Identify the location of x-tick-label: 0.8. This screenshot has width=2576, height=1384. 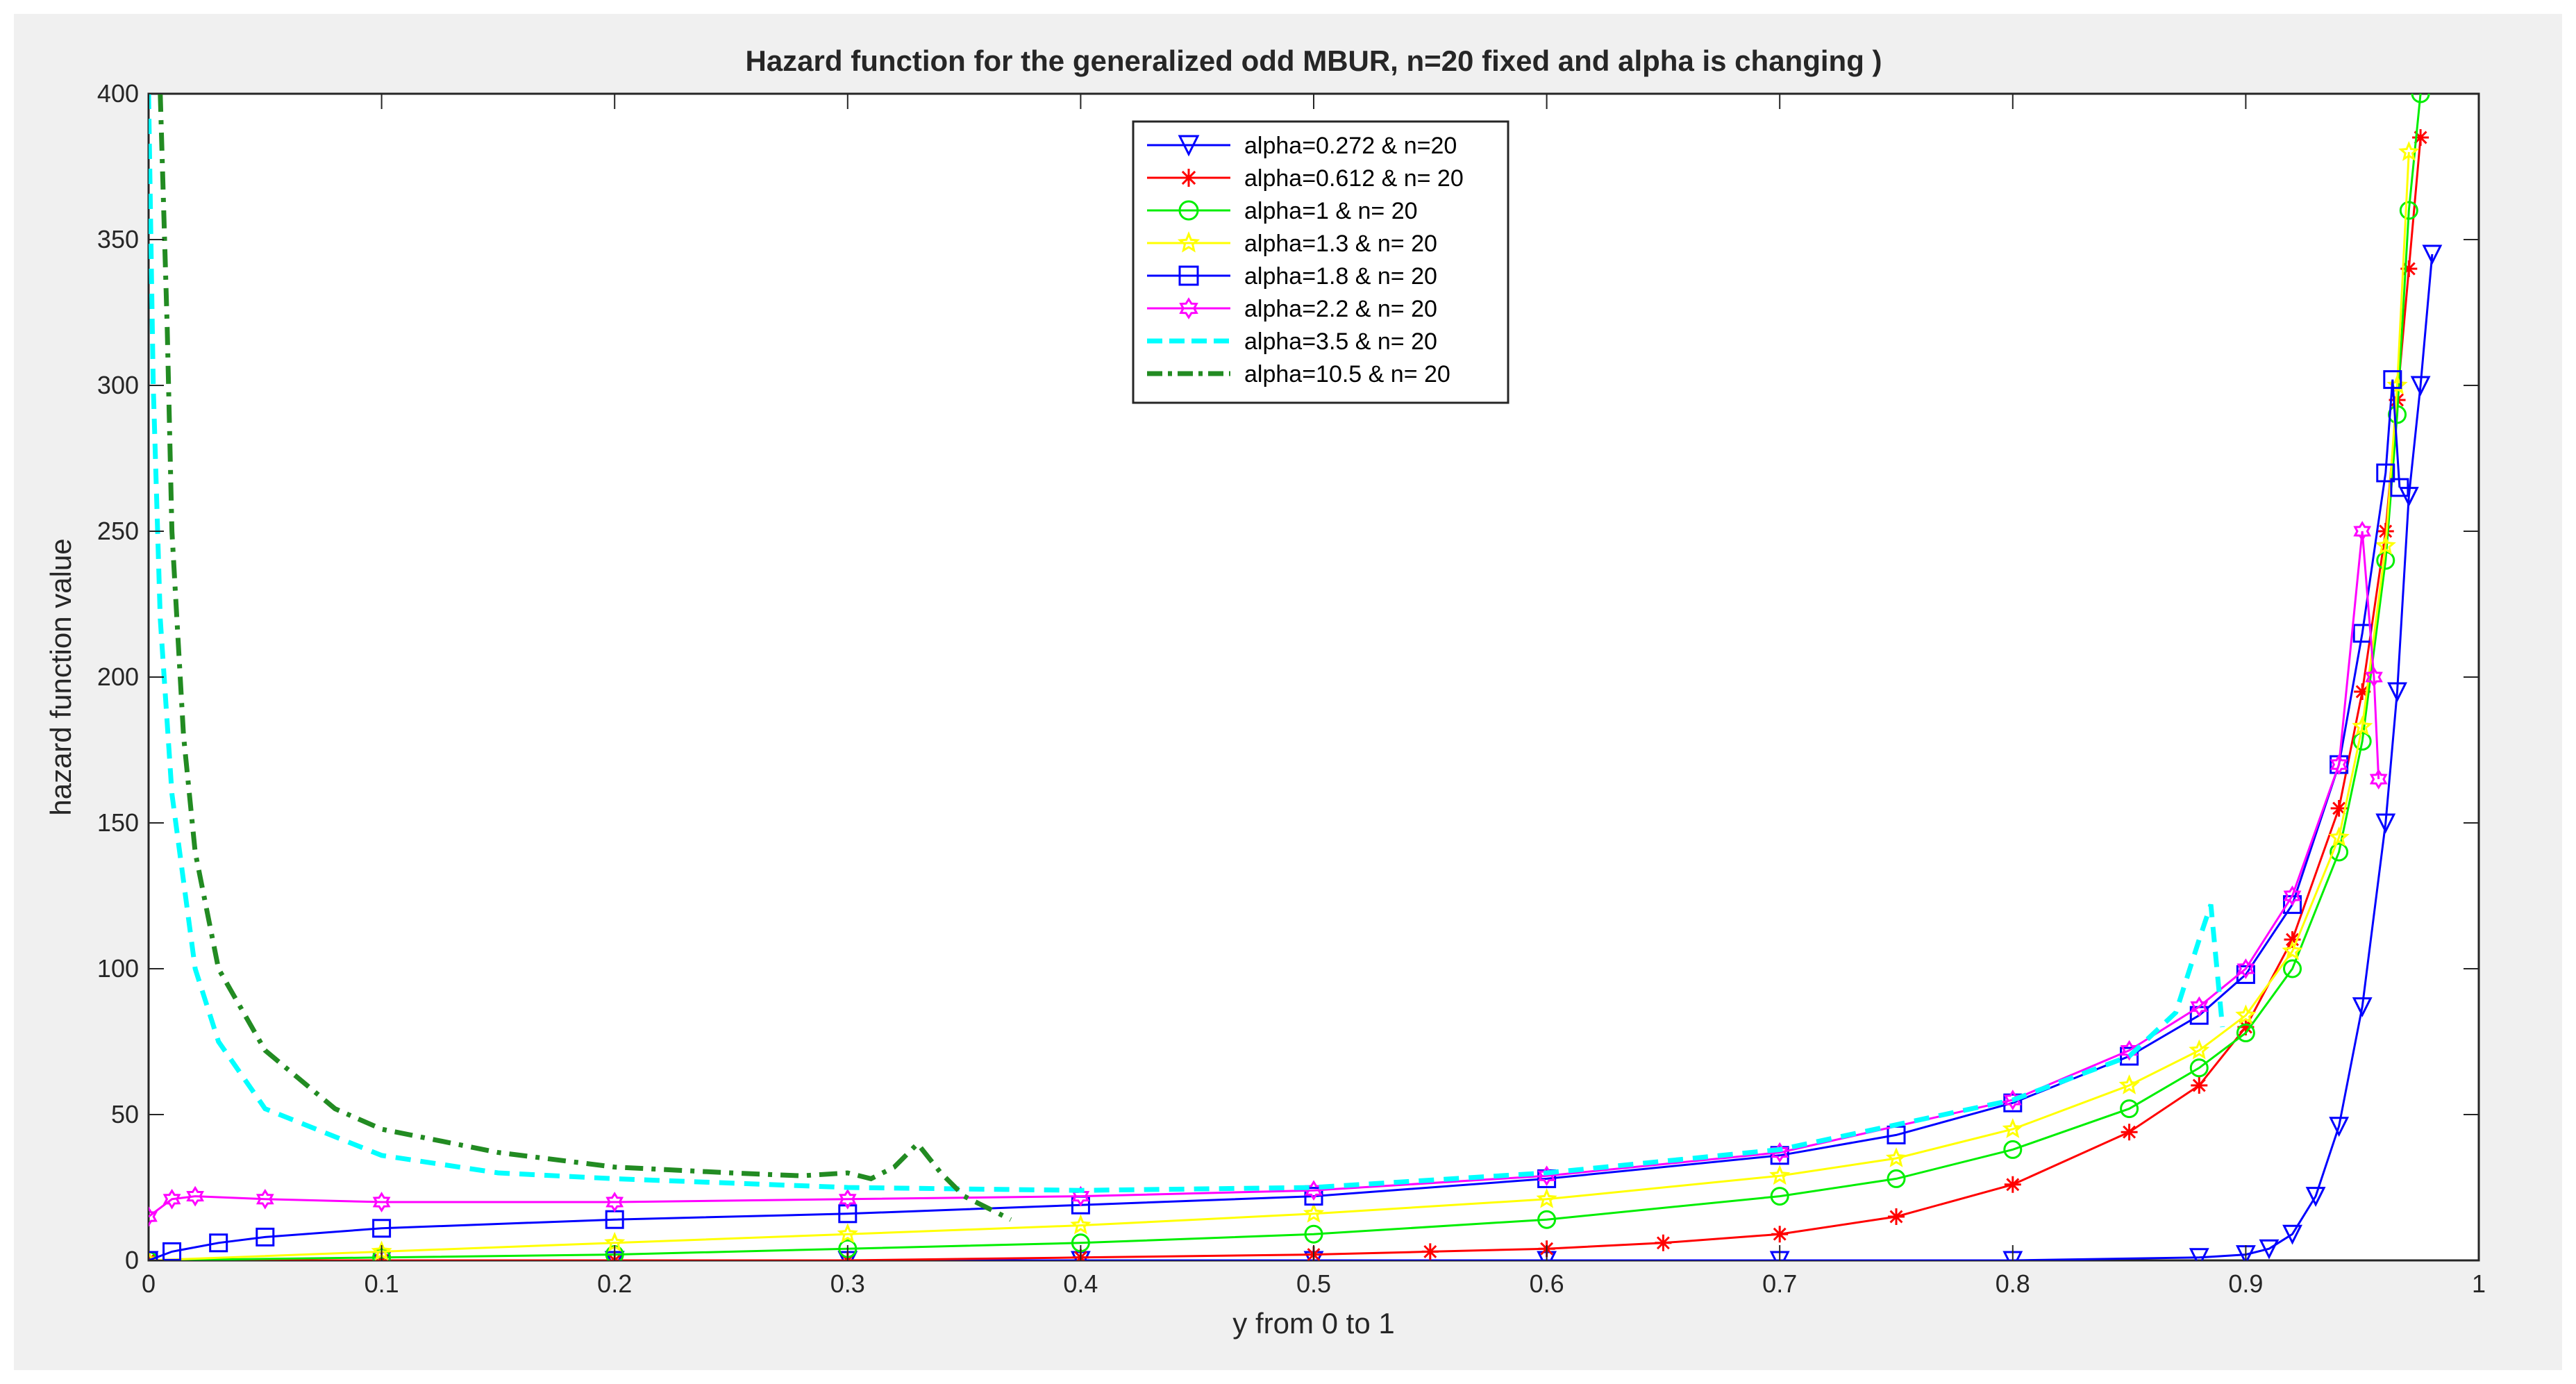
(2013, 1283).